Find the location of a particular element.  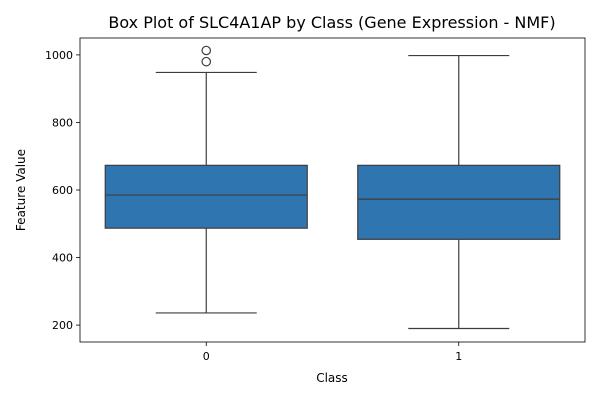

y-axis-label: Feature Value is located at coordinates (21, 190).